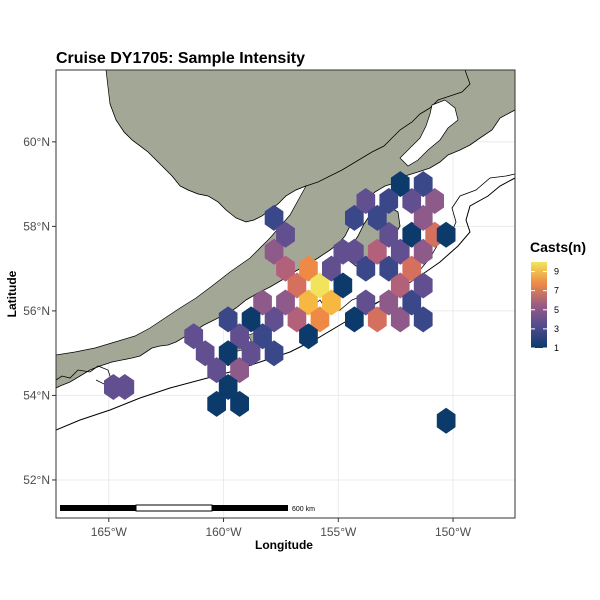 The image size is (600, 600). Describe the element at coordinates (36, 480) in the screenshot. I see `y-tick-label: 52°N` at that location.